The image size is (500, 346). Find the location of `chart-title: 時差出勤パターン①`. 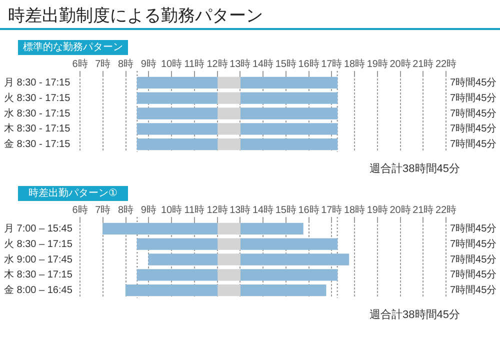

chart-title: 時差出勤パターン① is located at coordinates (73, 193).